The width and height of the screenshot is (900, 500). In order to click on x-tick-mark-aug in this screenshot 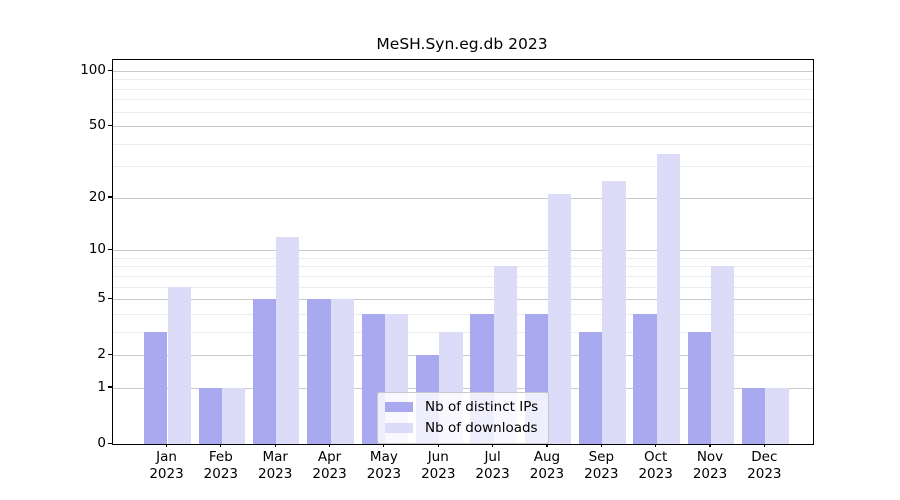, I will do `click(547, 445)`.